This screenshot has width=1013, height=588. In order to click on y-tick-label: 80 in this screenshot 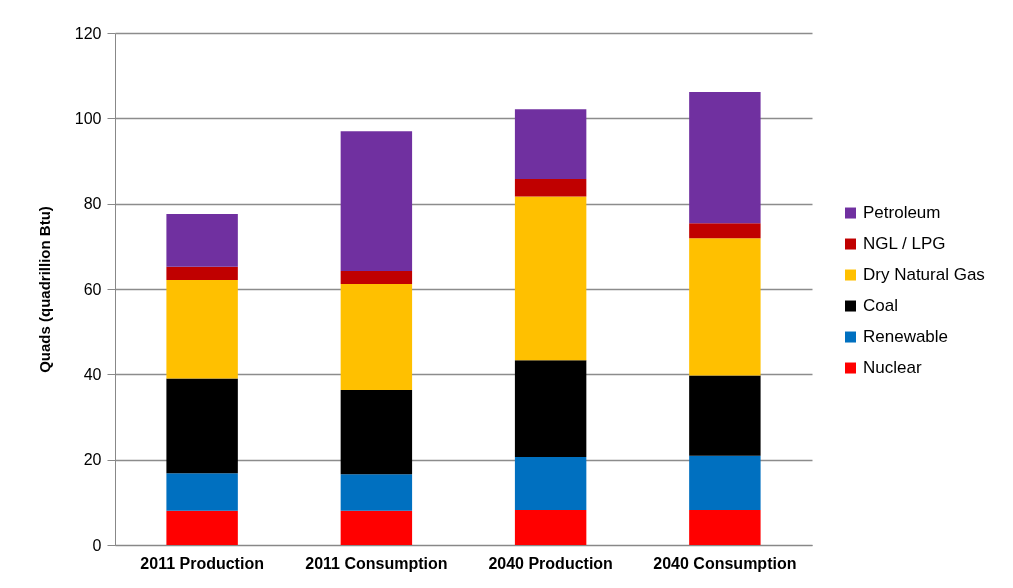, I will do `click(92, 204)`.